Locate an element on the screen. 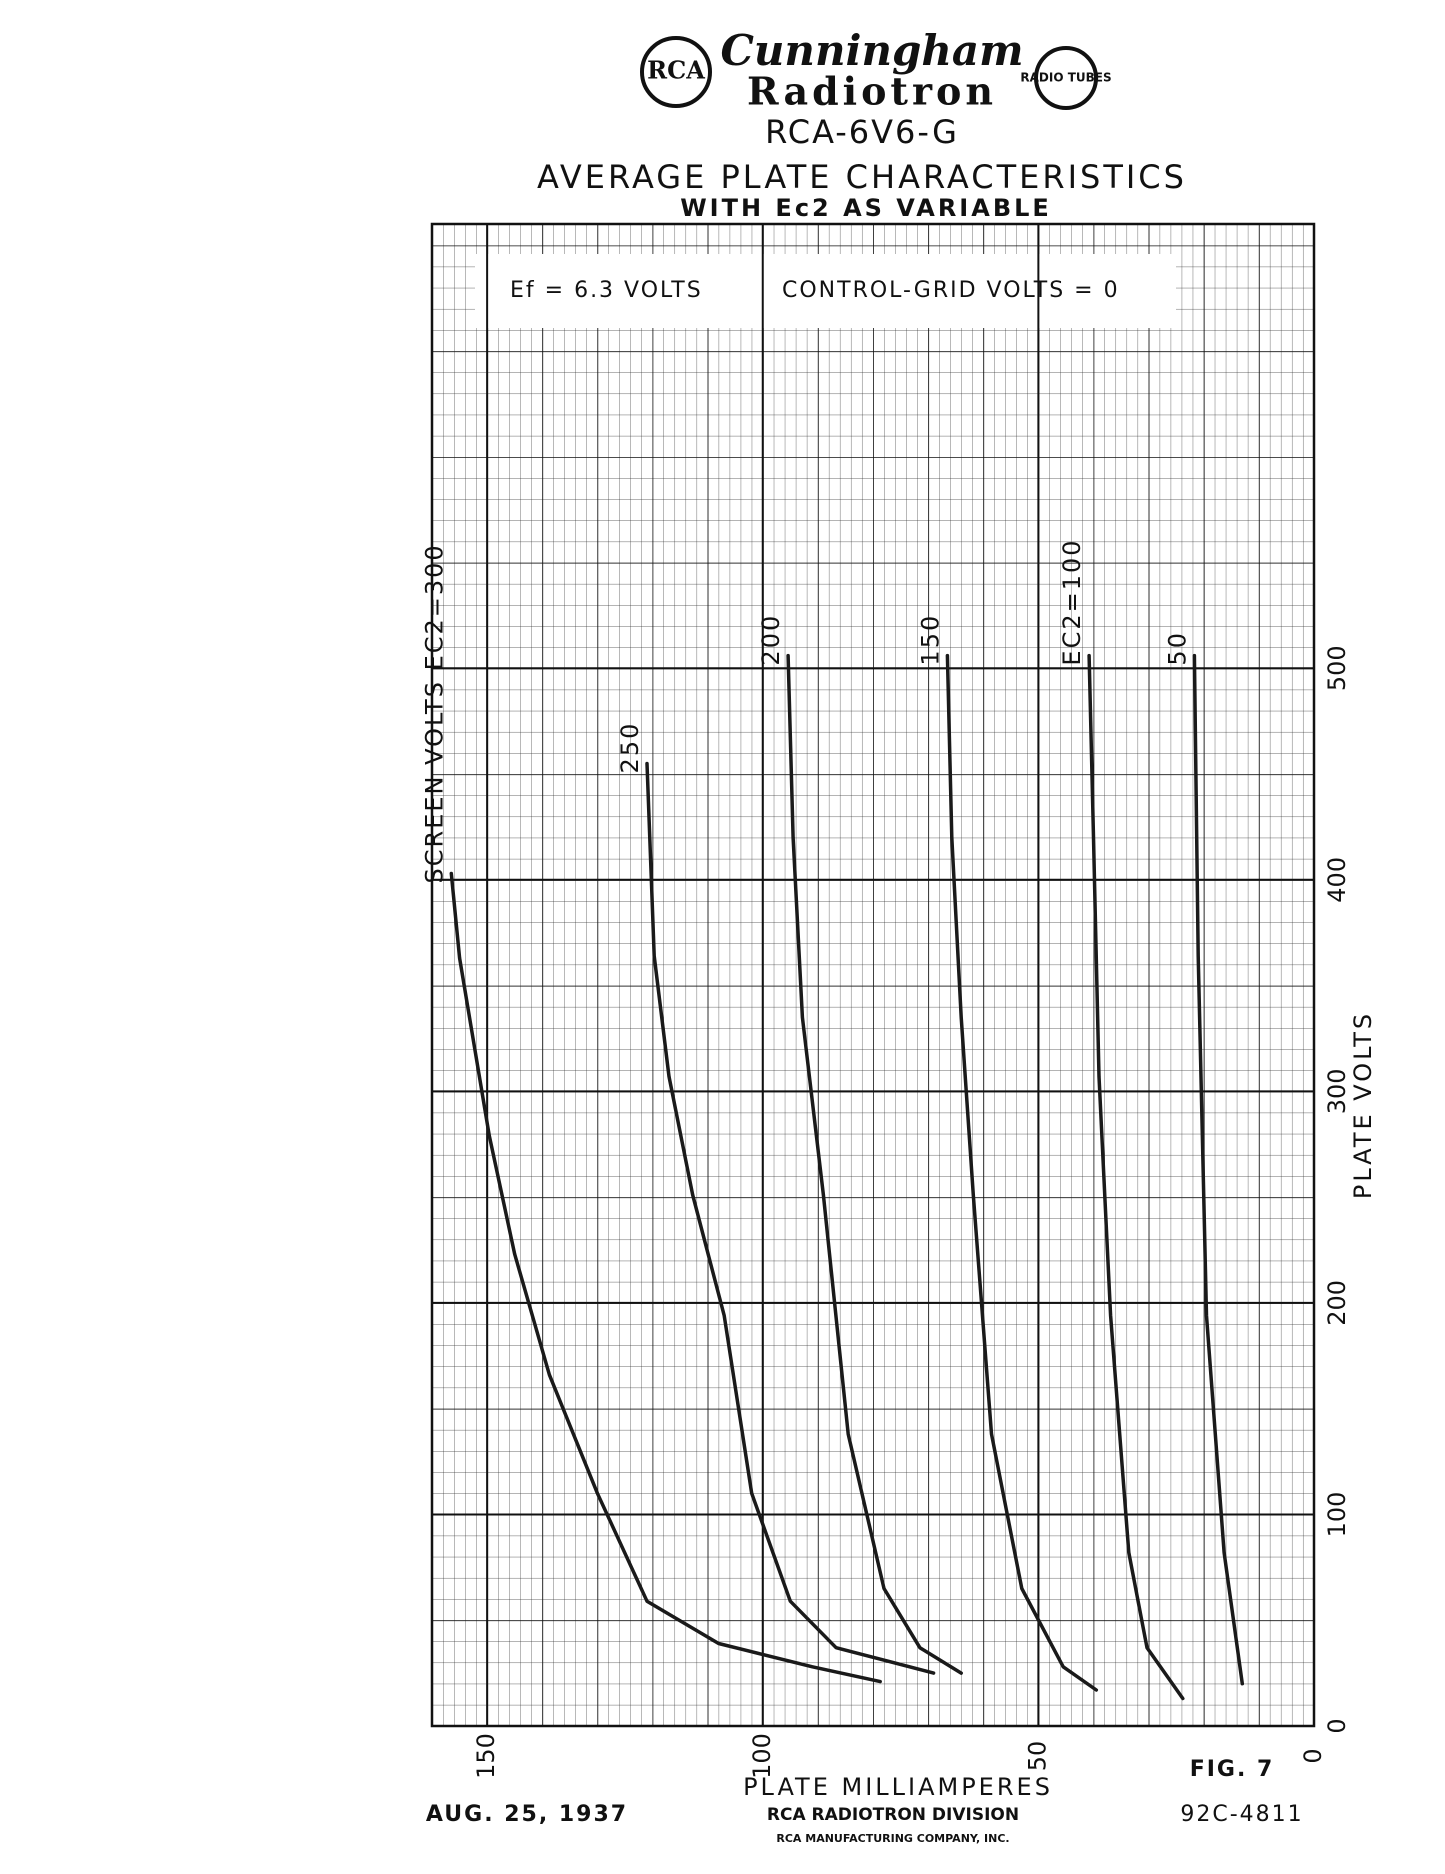 The width and height of the screenshot is (1445, 1874). logo-right: RADIO TUBES is located at coordinates (1065, 78).